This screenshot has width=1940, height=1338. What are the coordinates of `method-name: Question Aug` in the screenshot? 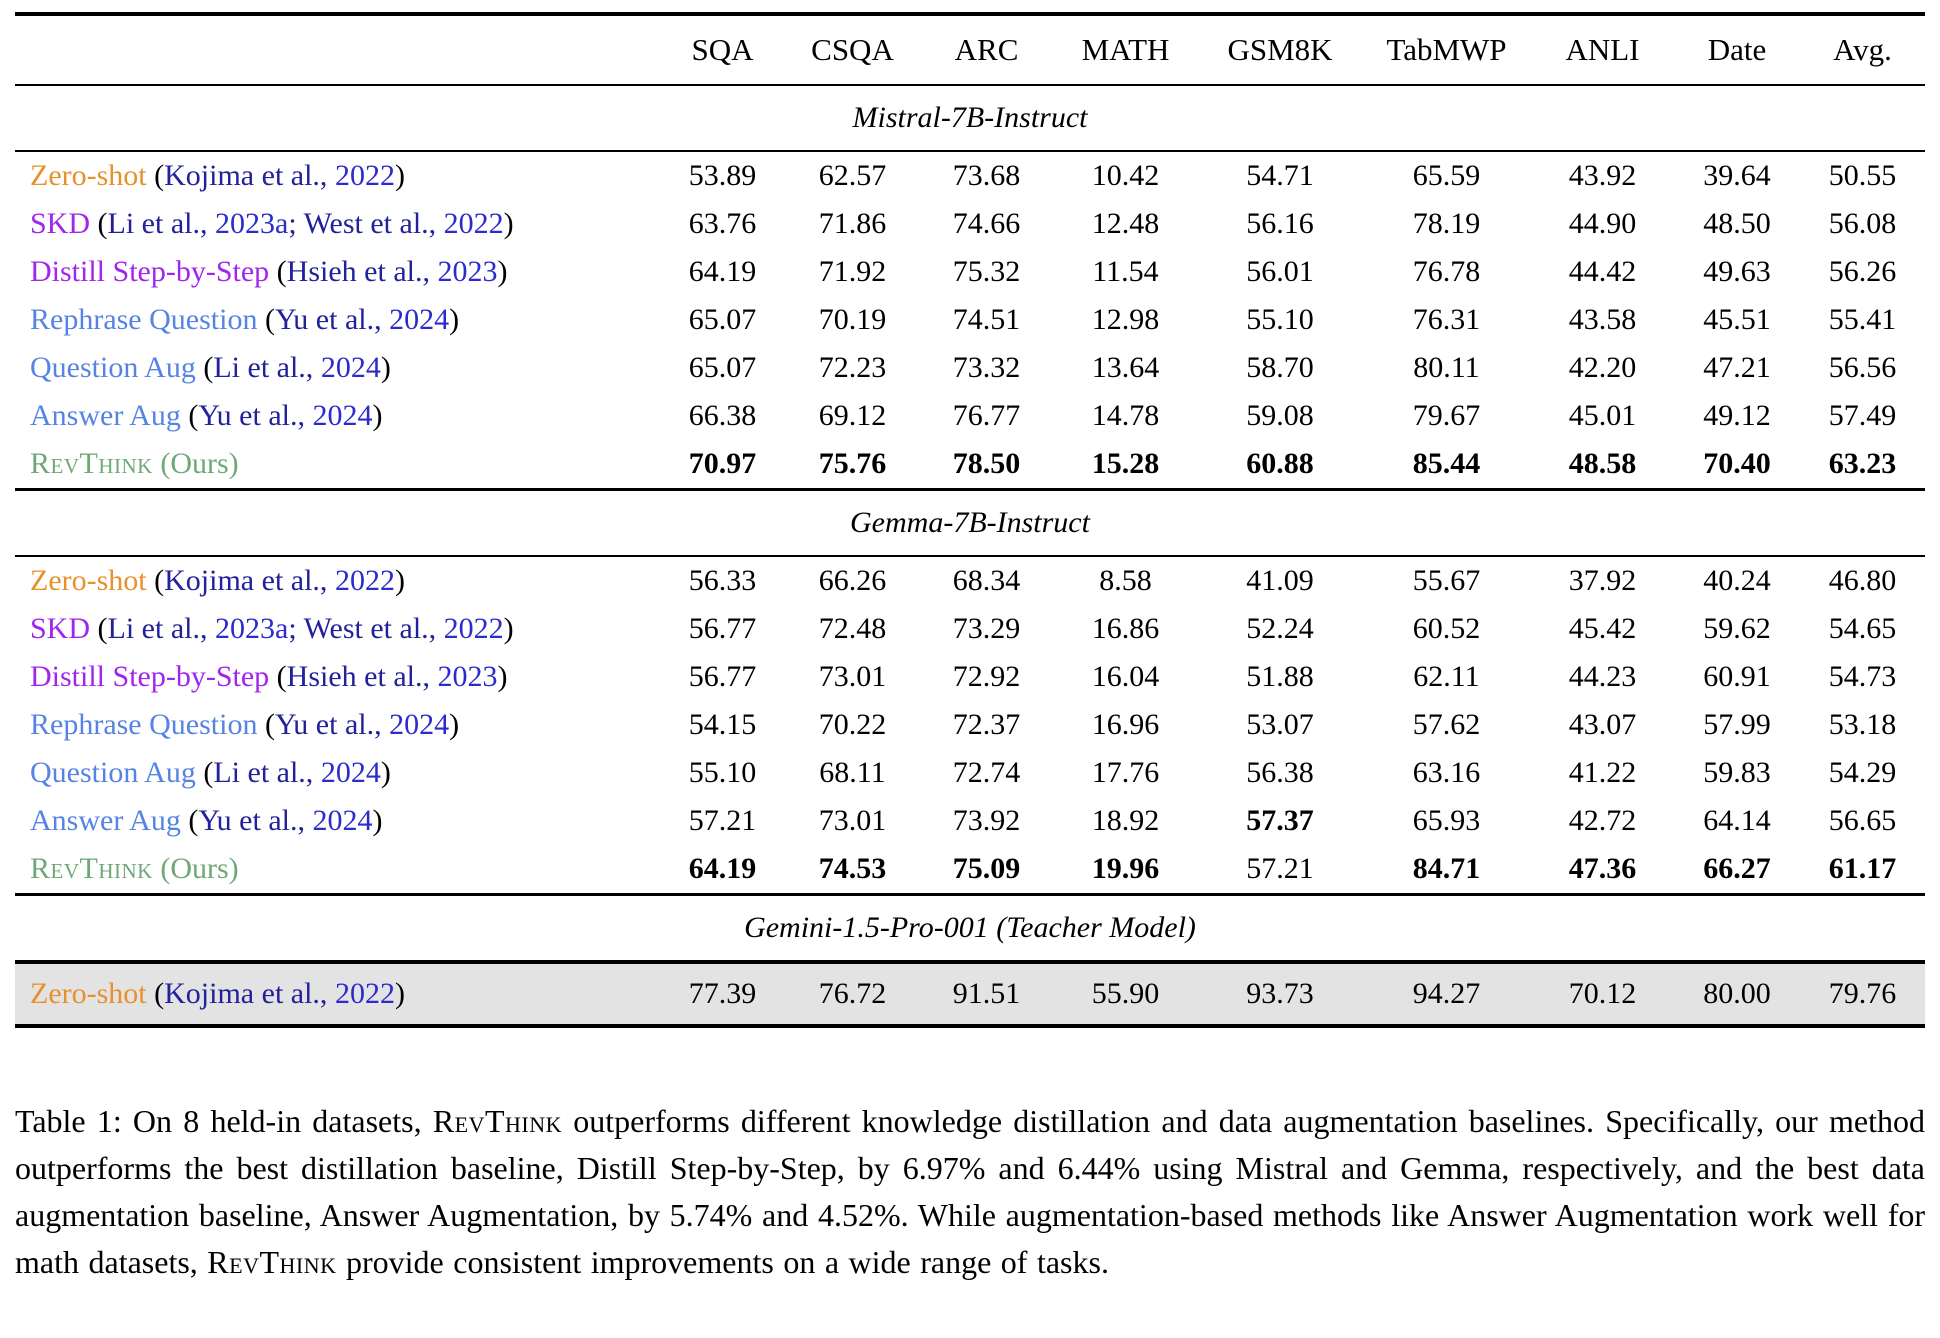 It's located at (113, 772).